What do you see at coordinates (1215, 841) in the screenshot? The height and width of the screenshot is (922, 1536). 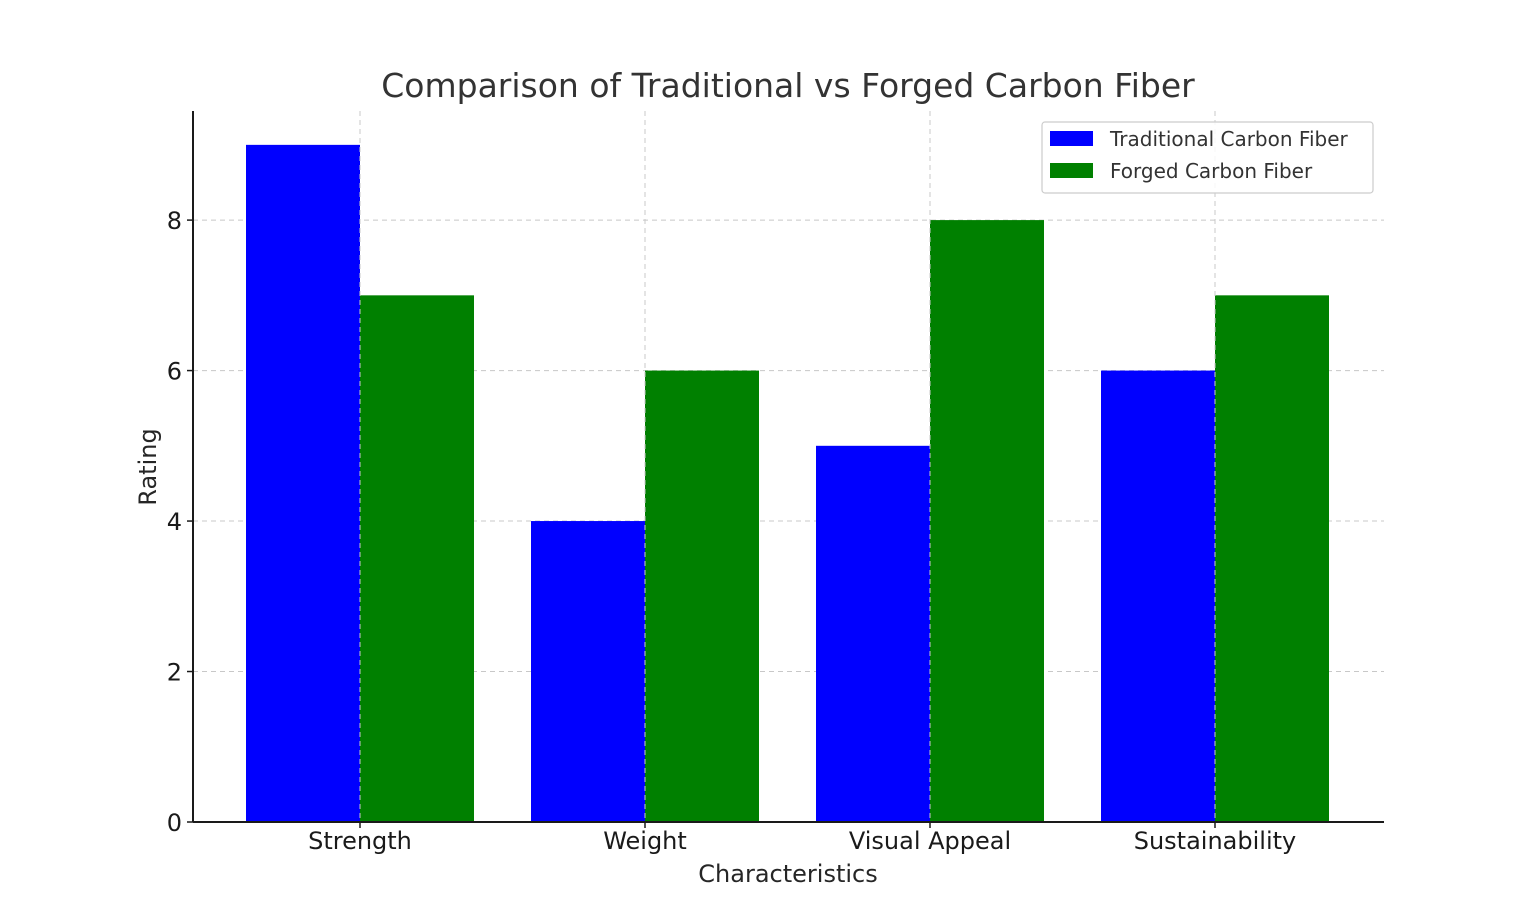 I see `x-tick-label: Sustainability` at bounding box center [1215, 841].